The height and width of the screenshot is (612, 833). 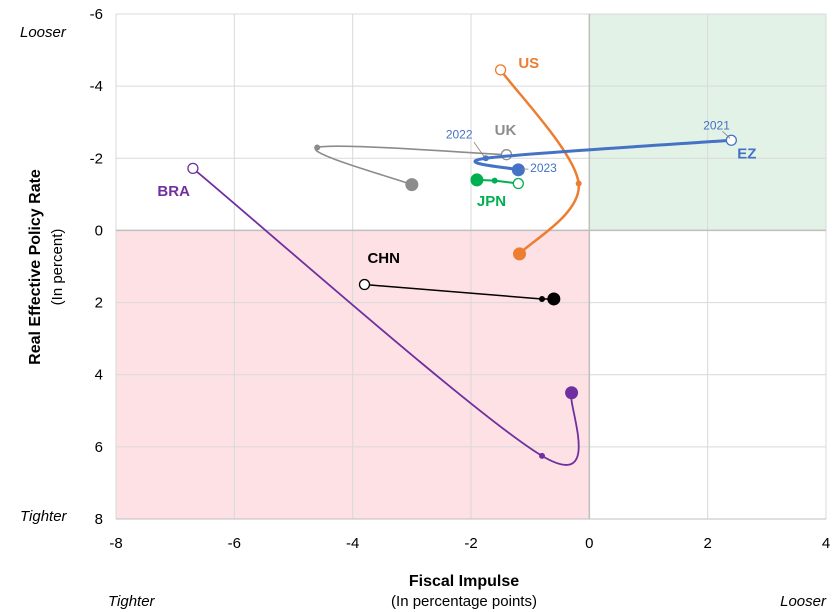 What do you see at coordinates (364, 284) in the screenshot?
I see `chn-point-start` at bounding box center [364, 284].